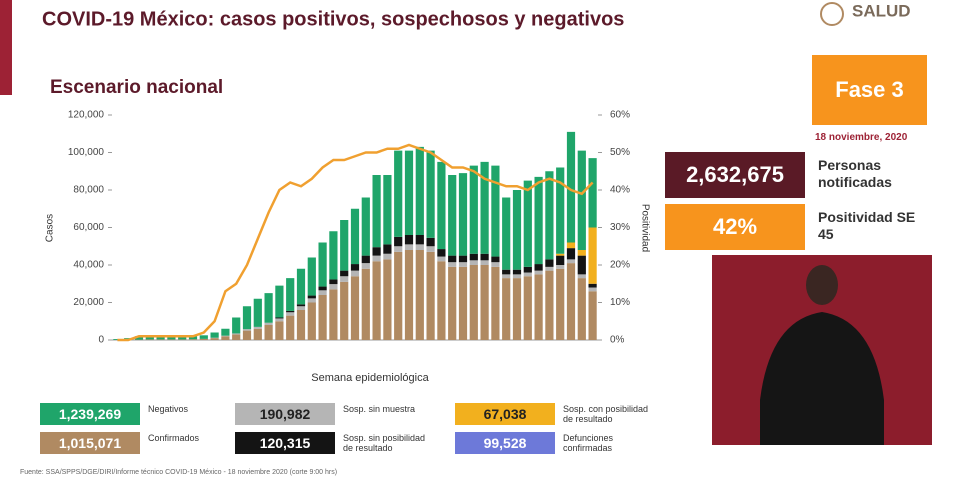 The height and width of the screenshot is (502, 960). I want to click on y-tick-label: 20,000, so click(88, 302).